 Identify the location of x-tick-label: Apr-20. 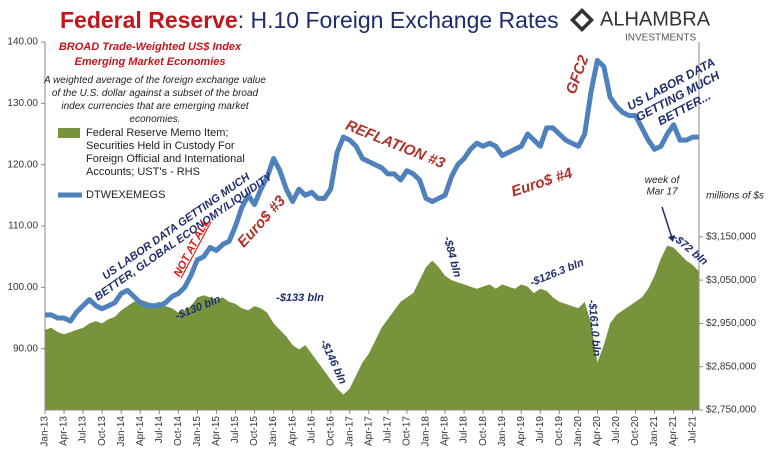
(597, 431).